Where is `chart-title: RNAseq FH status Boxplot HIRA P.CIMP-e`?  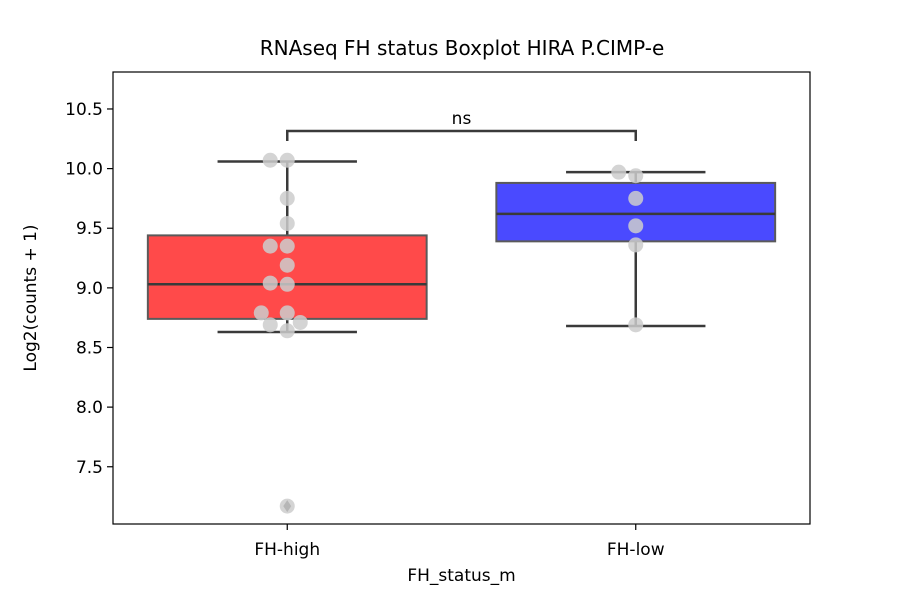 chart-title: RNAseq FH status Boxplot HIRA P.CIMP-e is located at coordinates (462, 48).